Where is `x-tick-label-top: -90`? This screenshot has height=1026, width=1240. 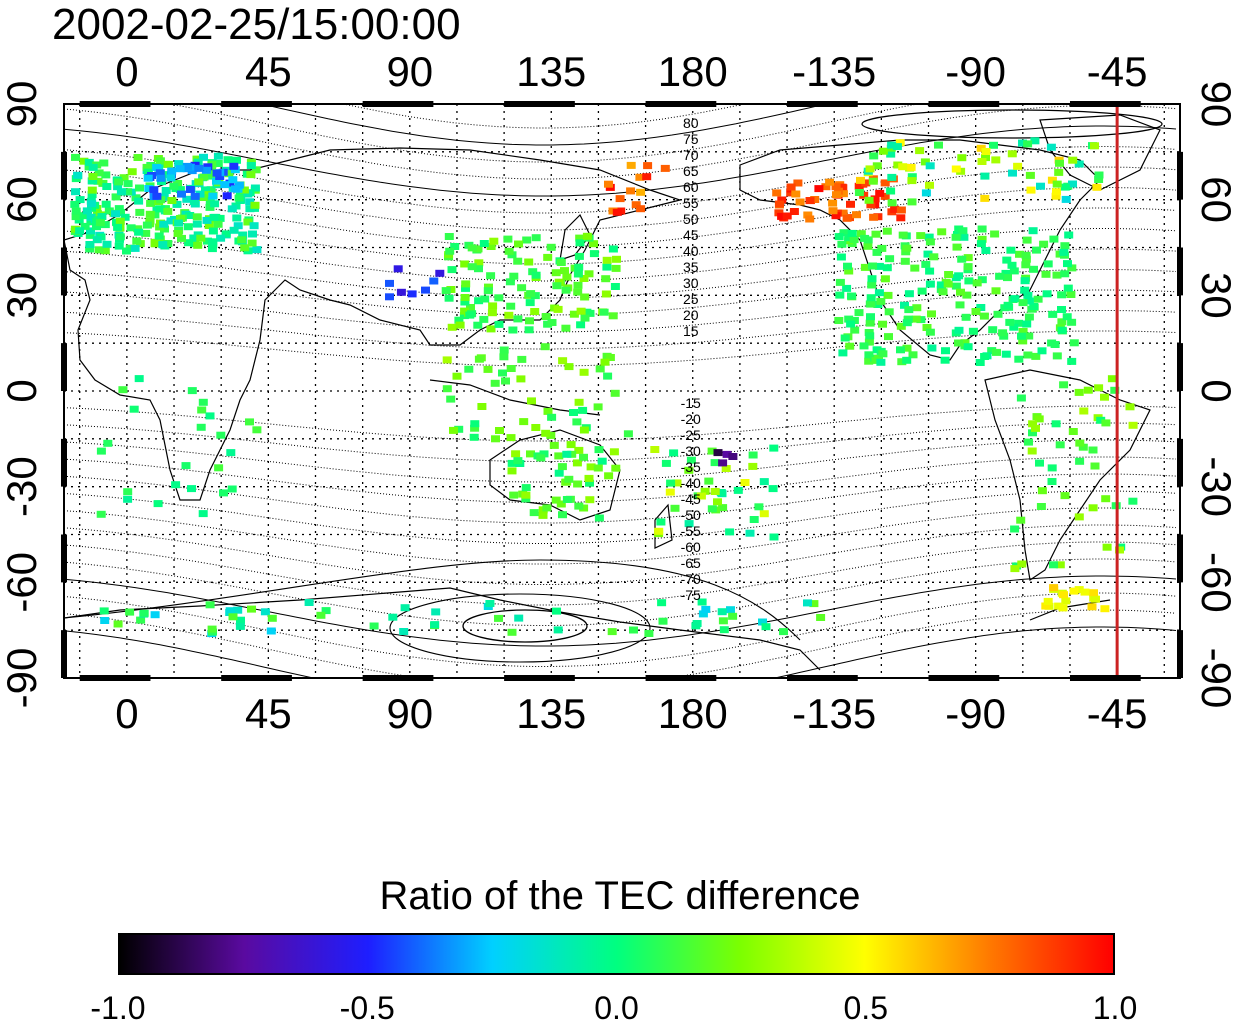
x-tick-label-top: -90 is located at coordinates (975, 71).